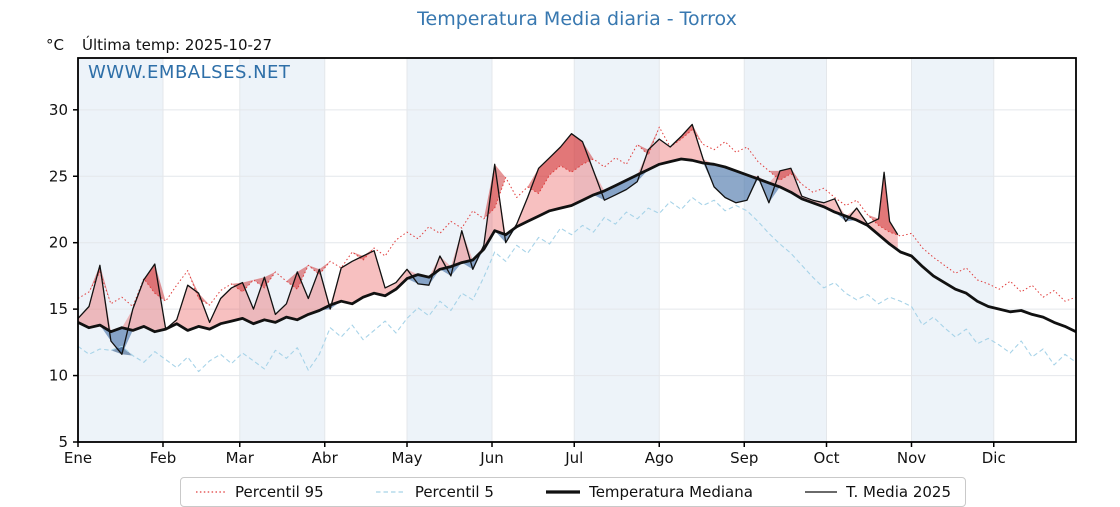 The width and height of the screenshot is (1120, 507). I want to click on x-tick-label: May, so click(407, 458).